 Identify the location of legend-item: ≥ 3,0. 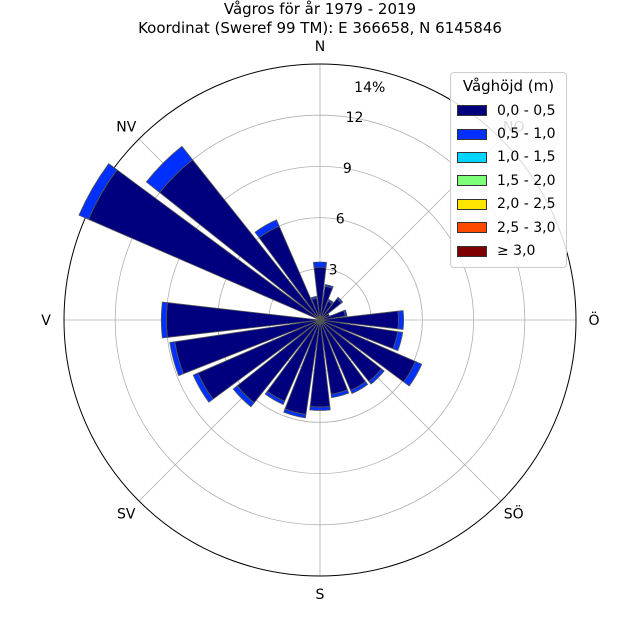
(508, 250).